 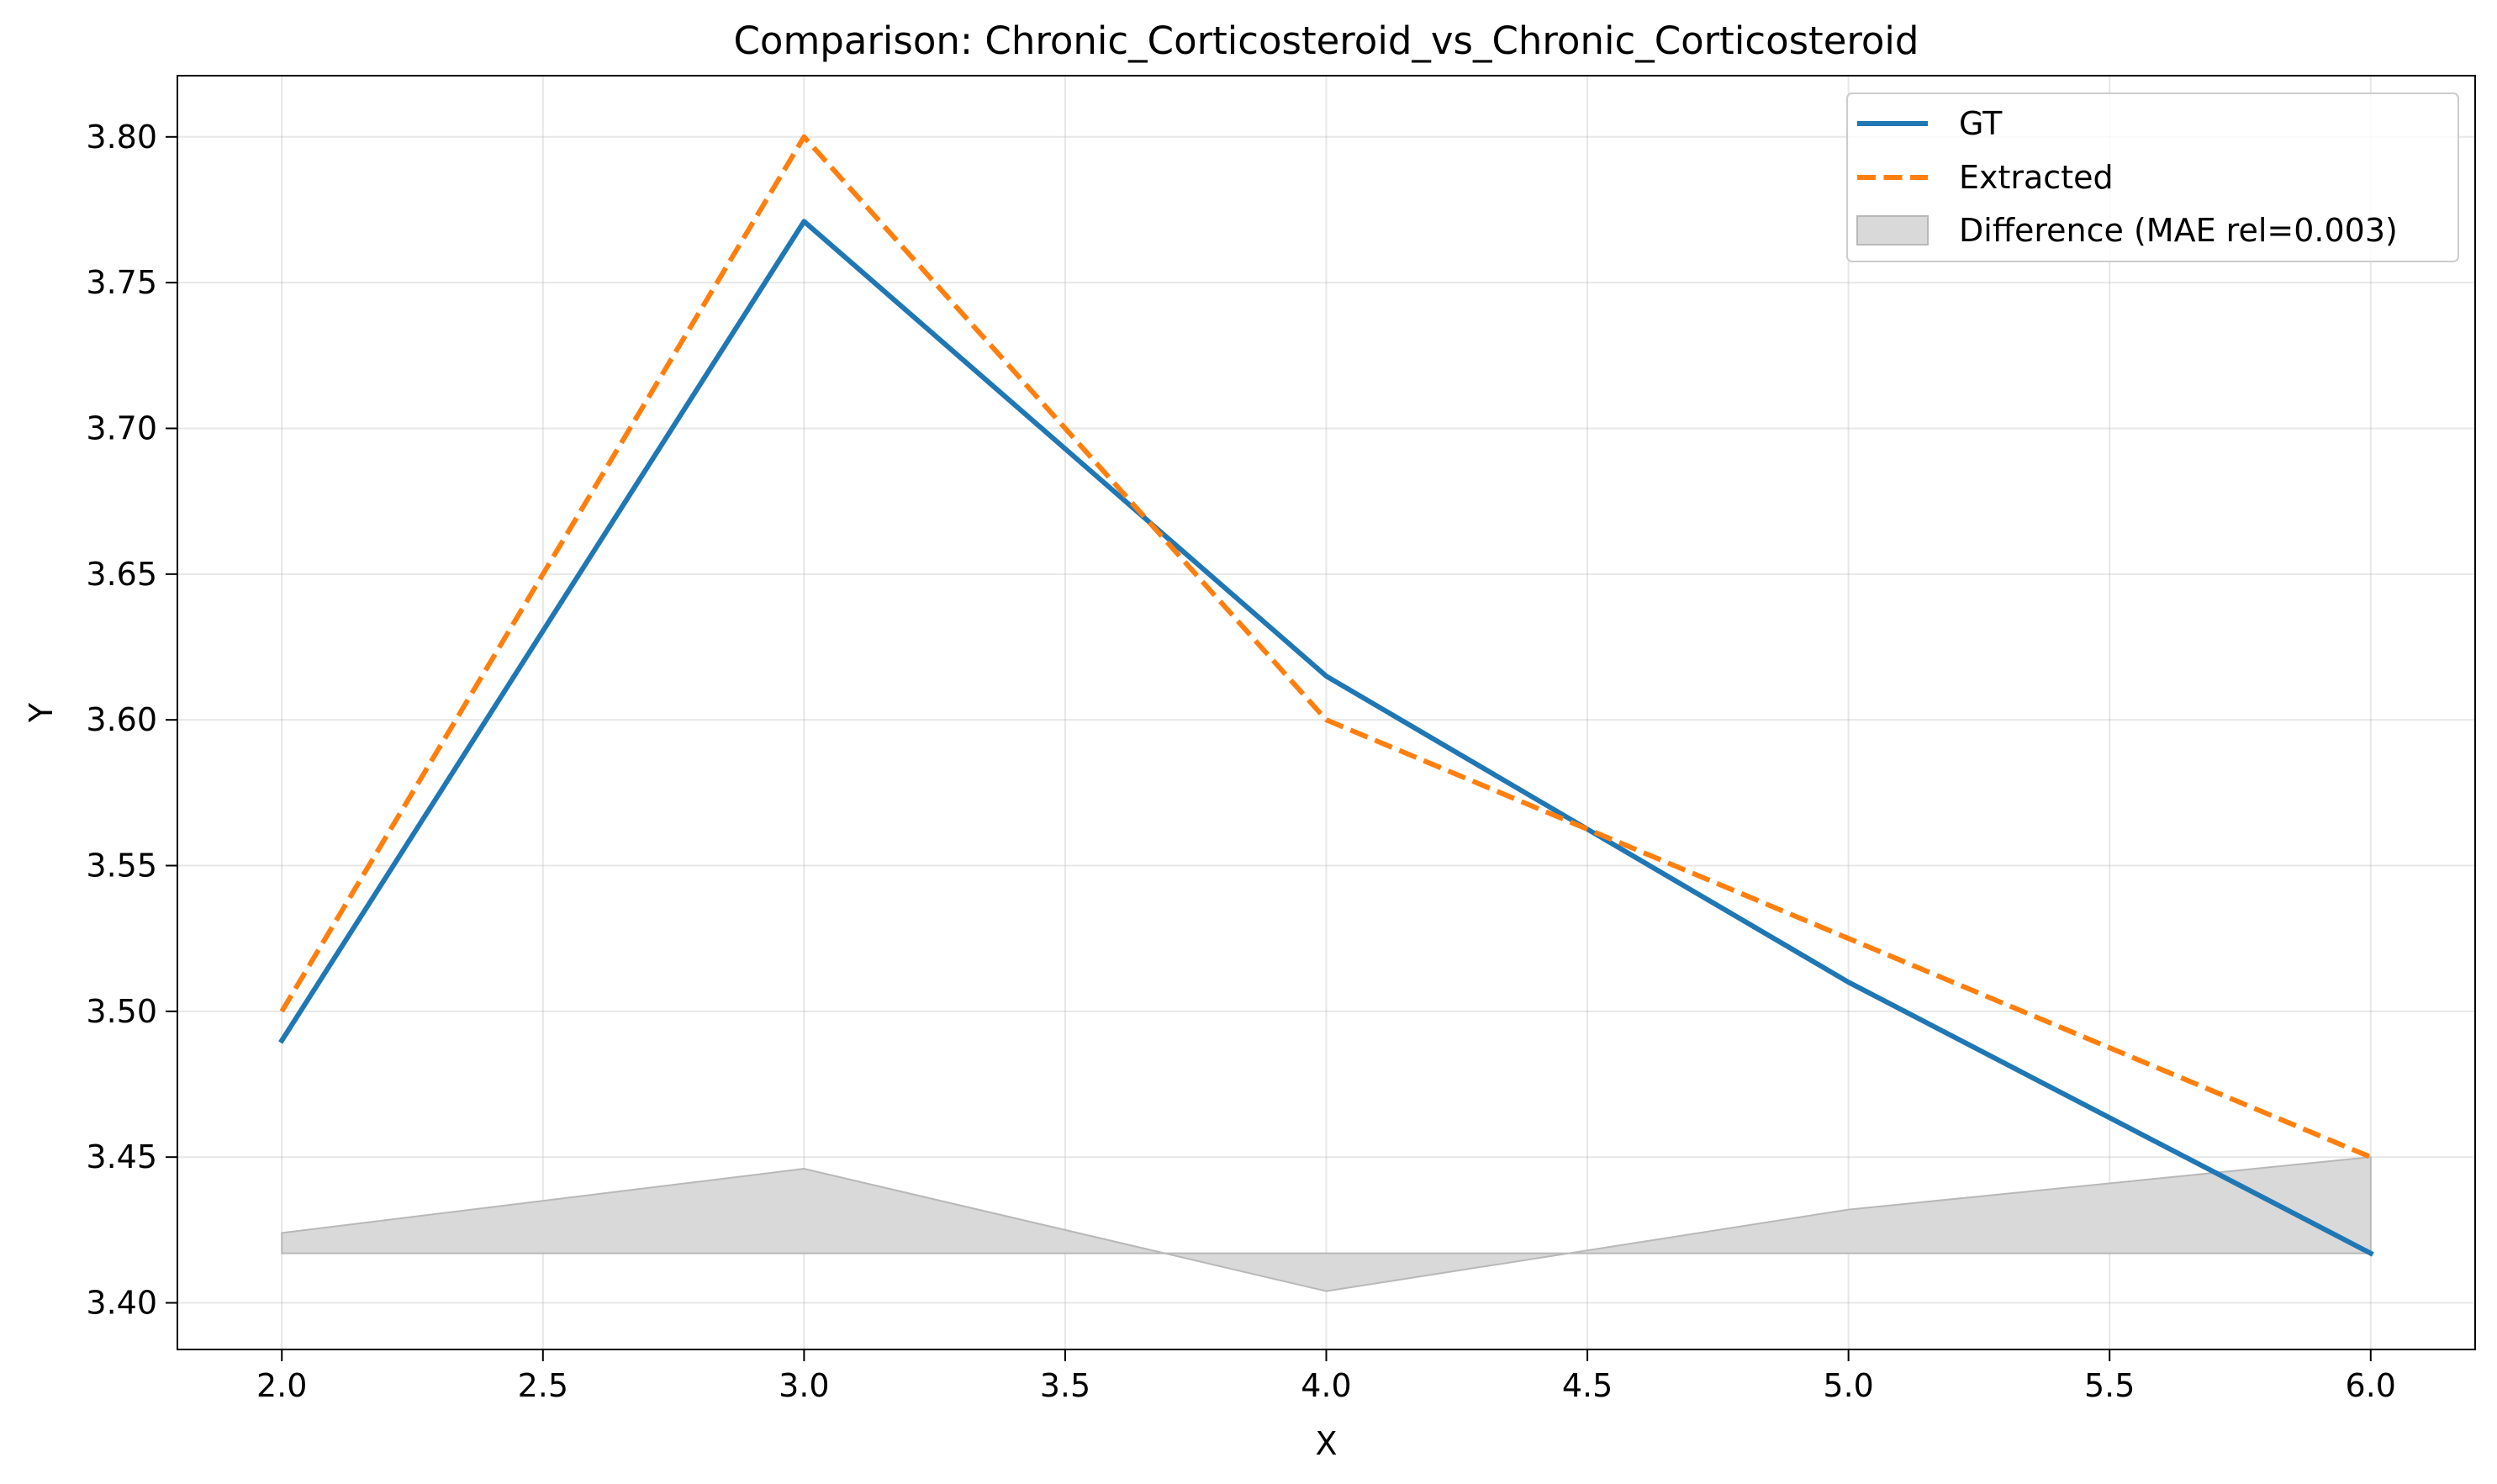 What do you see at coordinates (1892, 231) in the screenshot?
I see `legend-swatch-difference` at bounding box center [1892, 231].